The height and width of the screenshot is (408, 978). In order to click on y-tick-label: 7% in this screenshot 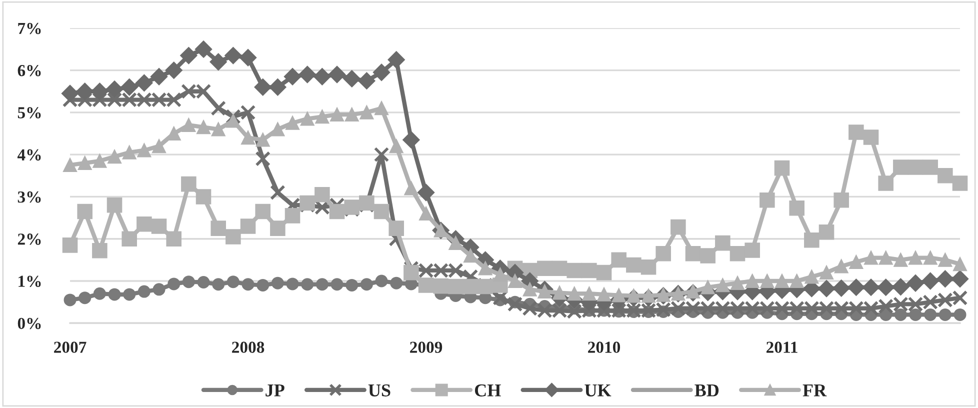, I will do `click(29, 28)`.